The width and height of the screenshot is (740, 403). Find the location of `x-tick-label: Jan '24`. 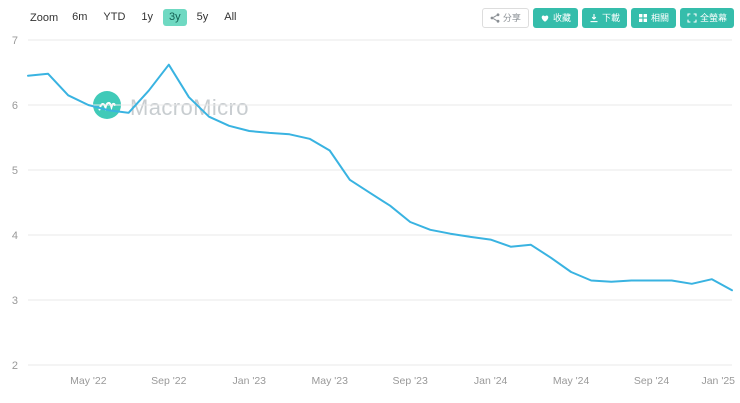

x-tick-label: Jan '24 is located at coordinates (491, 381).